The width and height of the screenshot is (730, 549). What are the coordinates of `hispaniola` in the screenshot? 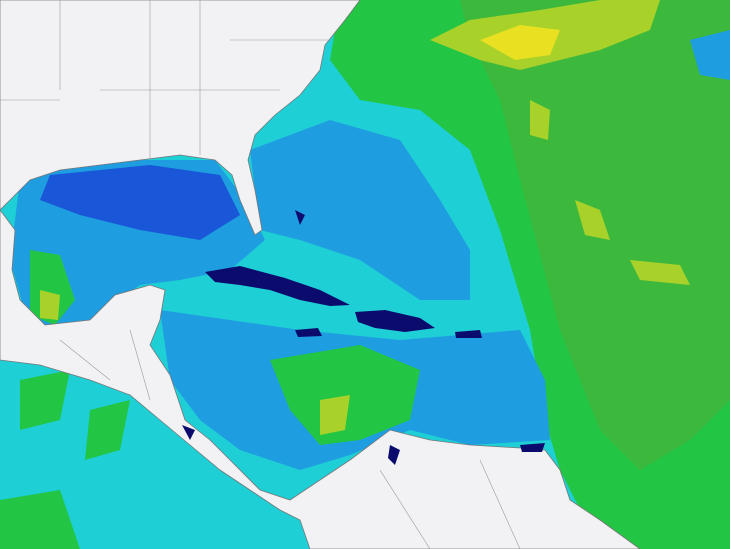 It's located at (395, 321).